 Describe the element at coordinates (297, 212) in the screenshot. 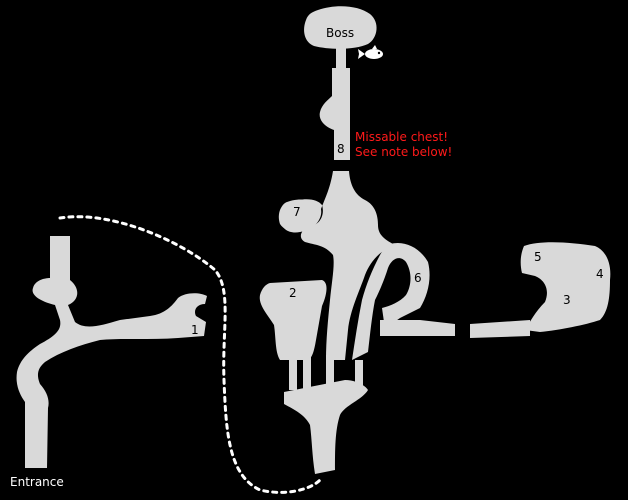

I see `area-7-label: 7` at that location.